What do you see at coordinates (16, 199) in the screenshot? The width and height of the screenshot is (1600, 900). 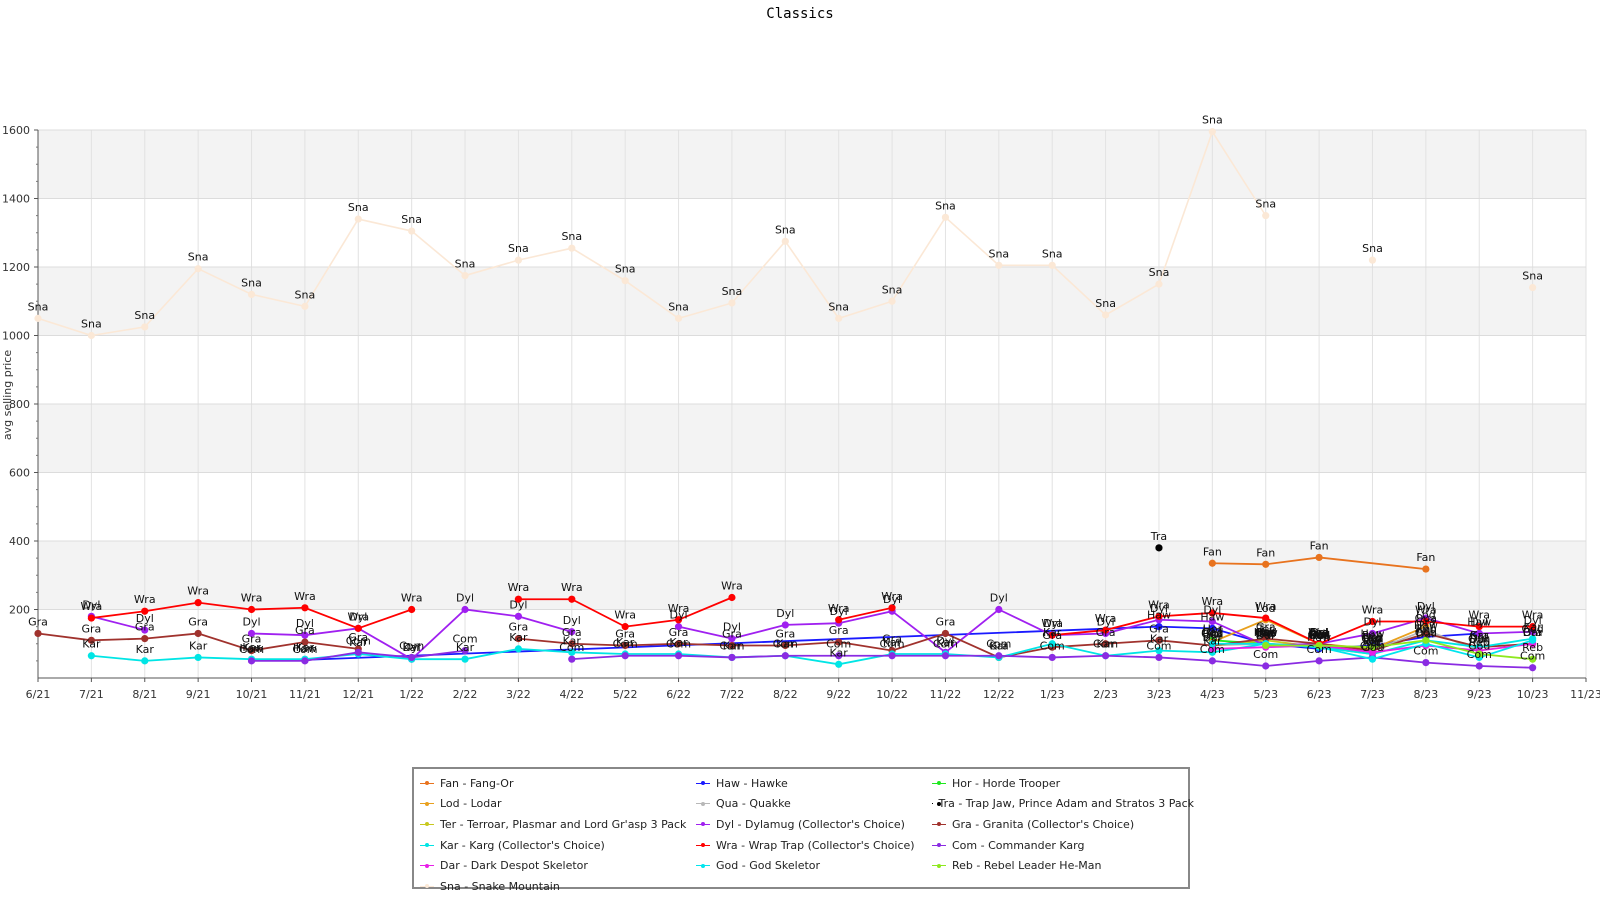 I see `y-tick-label: 1400` at bounding box center [16, 199].